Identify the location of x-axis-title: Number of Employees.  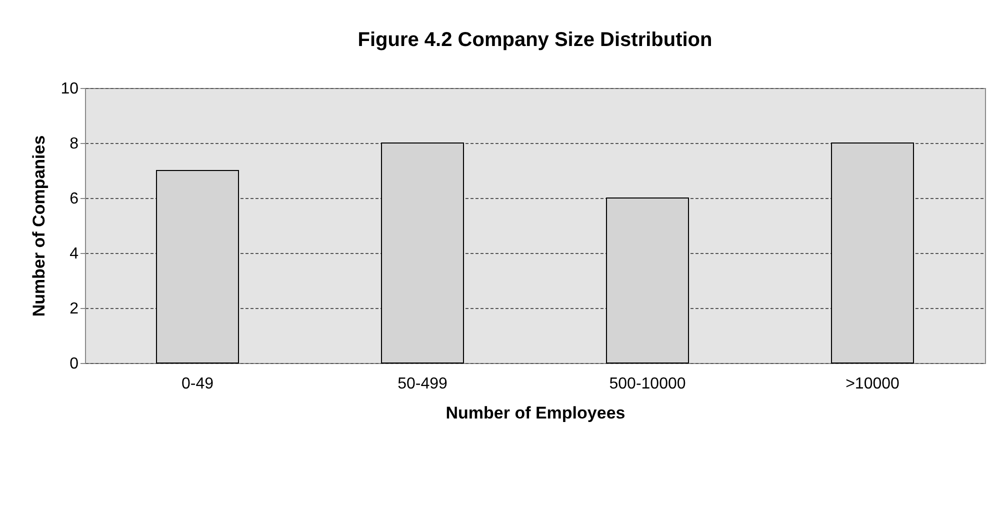
(536, 413).